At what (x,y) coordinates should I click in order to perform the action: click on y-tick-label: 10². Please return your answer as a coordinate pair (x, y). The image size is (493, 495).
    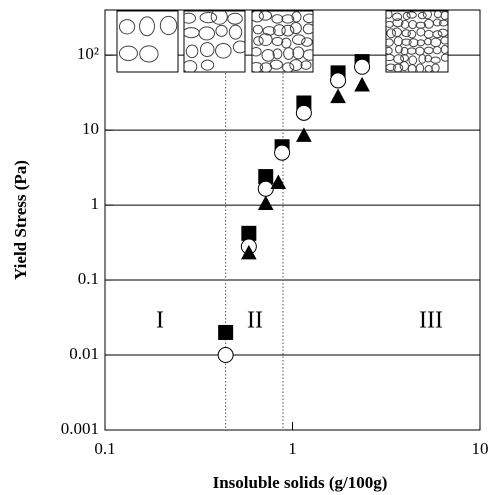
    Looking at the image, I should click on (88, 53).